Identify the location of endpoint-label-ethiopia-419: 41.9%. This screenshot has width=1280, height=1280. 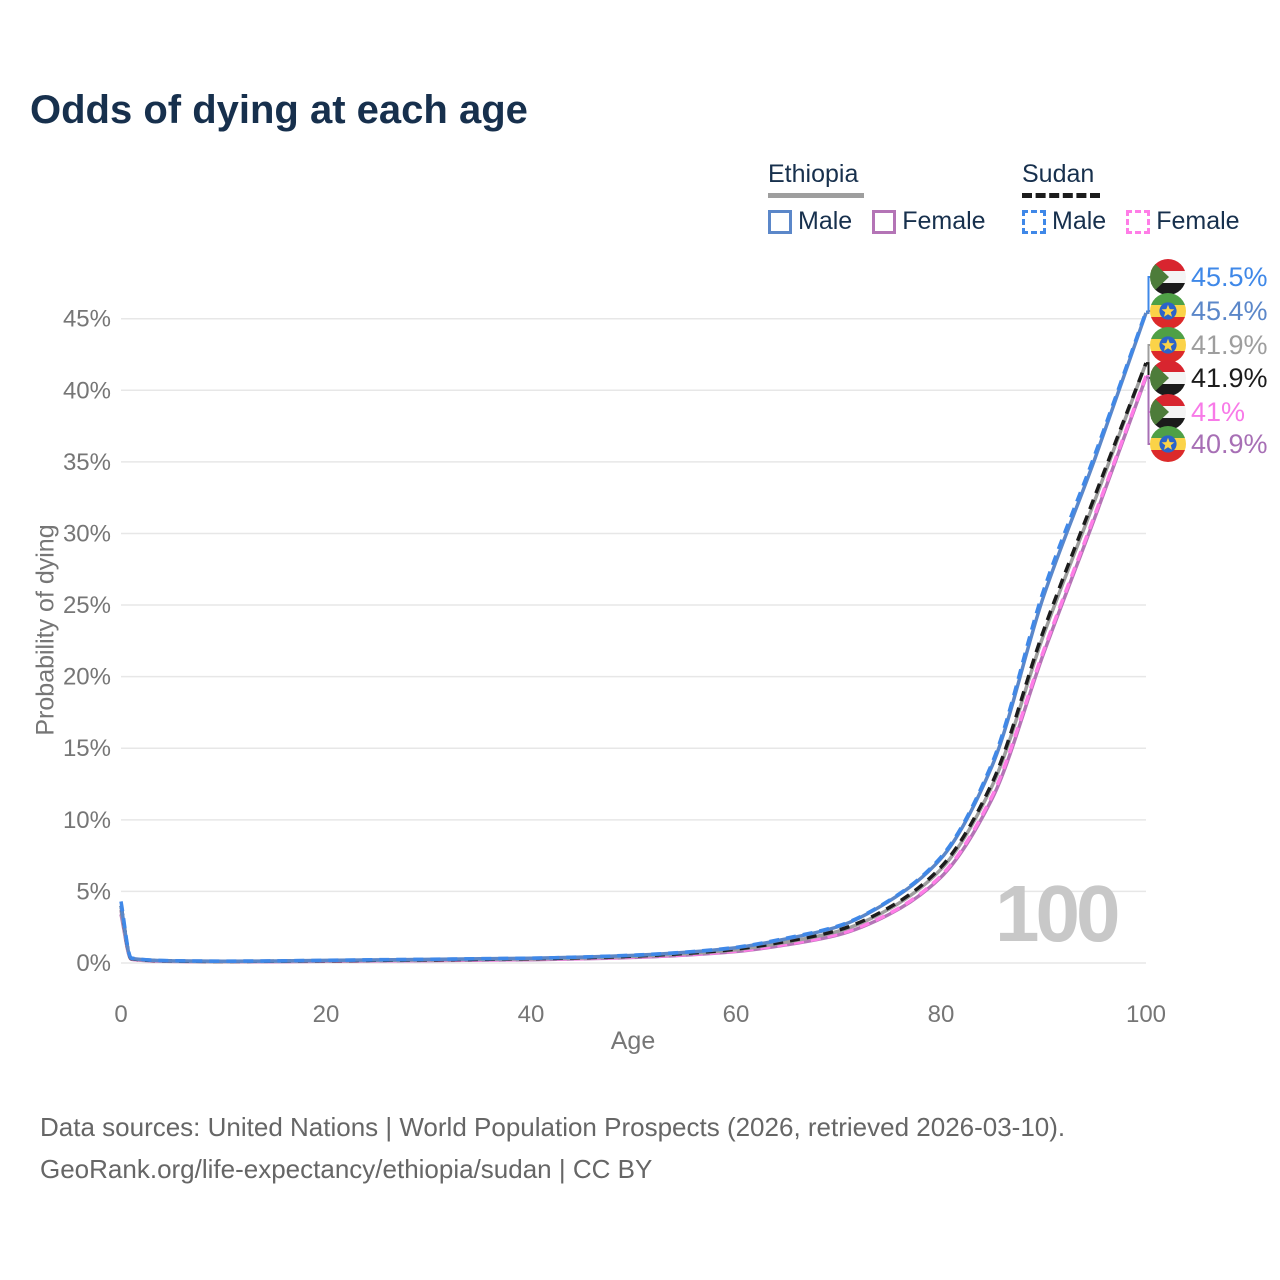
(1209, 345).